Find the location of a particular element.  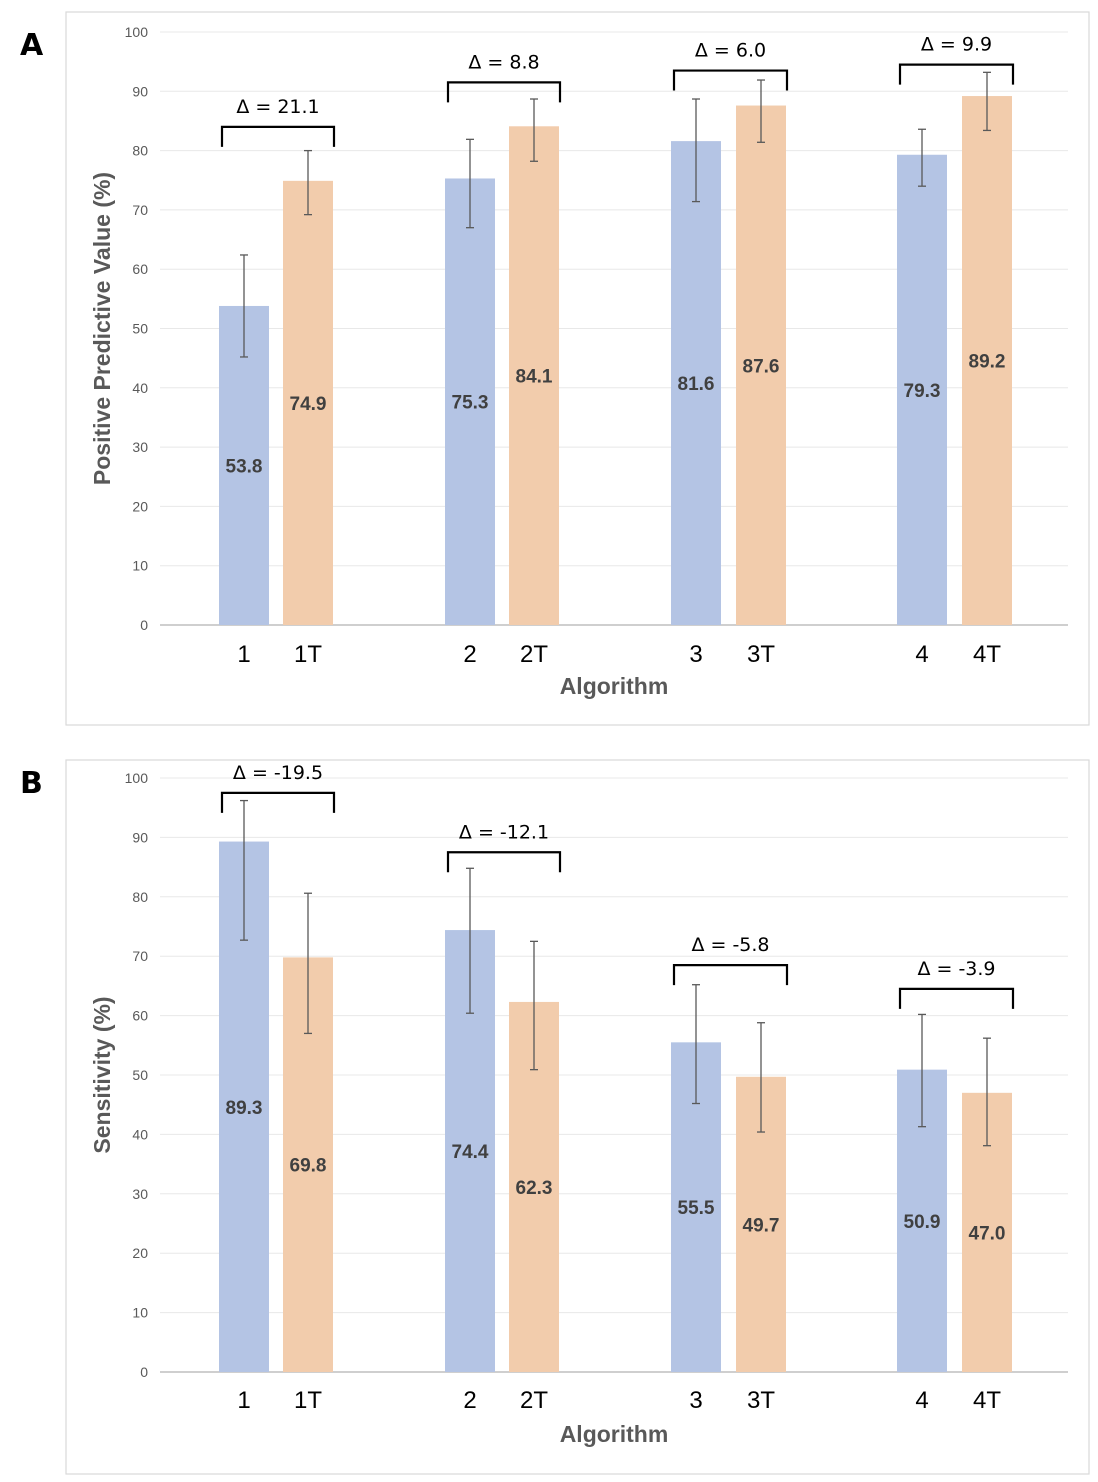

data-label: 49.7 is located at coordinates (761, 1225).